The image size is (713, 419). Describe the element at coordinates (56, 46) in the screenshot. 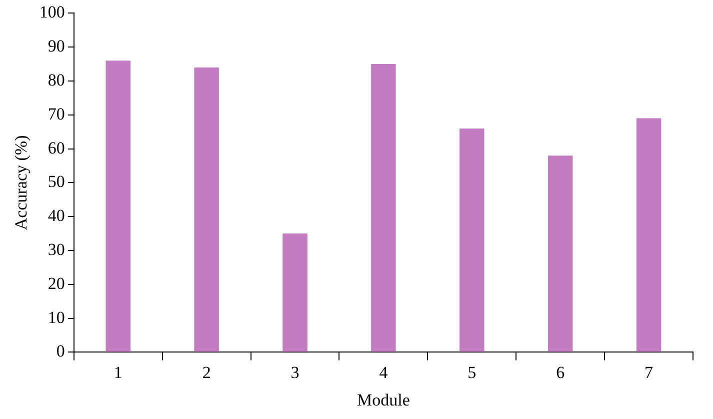

I see `y-tick-label: 90` at that location.